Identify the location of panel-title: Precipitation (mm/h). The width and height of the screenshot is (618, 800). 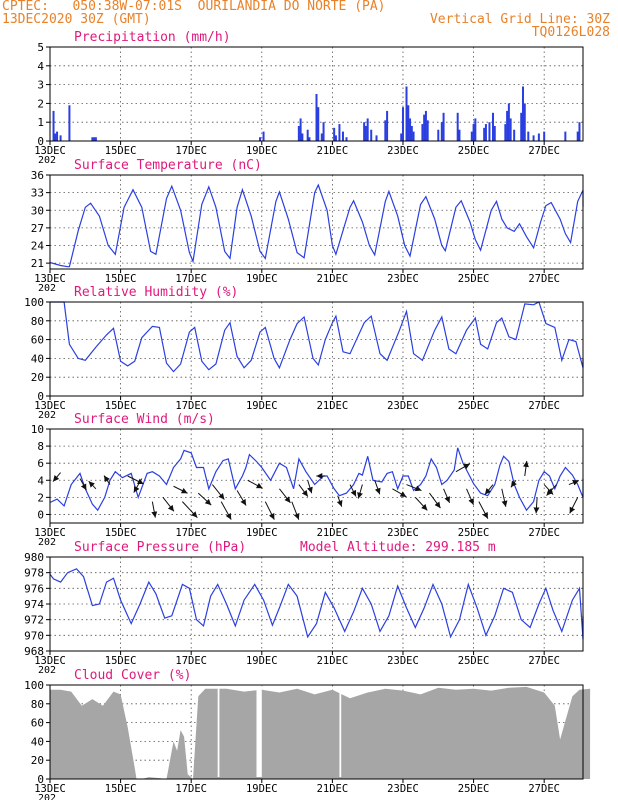
(152, 37).